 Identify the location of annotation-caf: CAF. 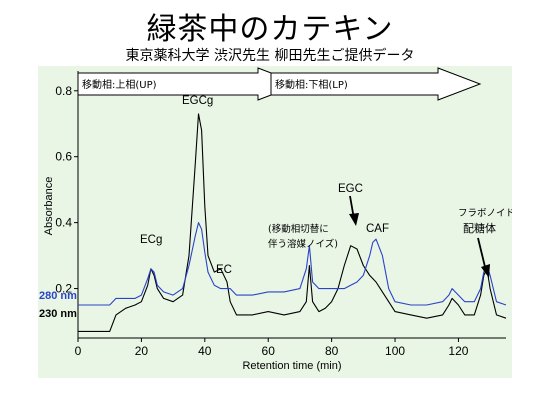
(377, 229).